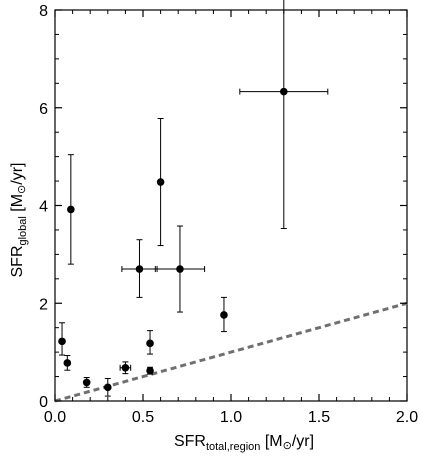 Image resolution: width=427 pixels, height=472 pixels. I want to click on x-tick-label: 2.0, so click(407, 417).